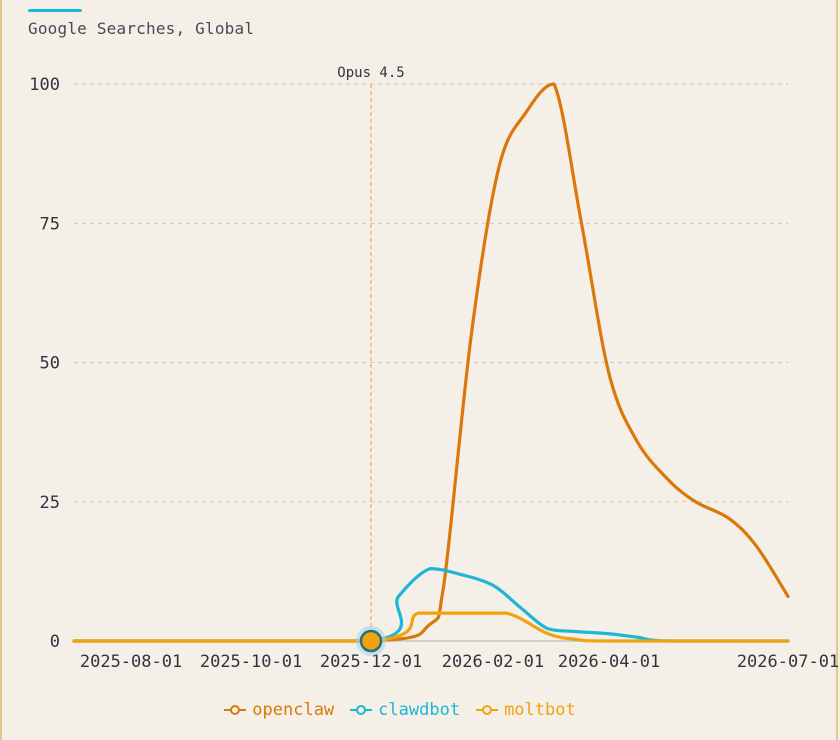 The height and width of the screenshot is (740, 840). What do you see at coordinates (431, 627) in the screenshot?
I see `series-line-moltbot` at bounding box center [431, 627].